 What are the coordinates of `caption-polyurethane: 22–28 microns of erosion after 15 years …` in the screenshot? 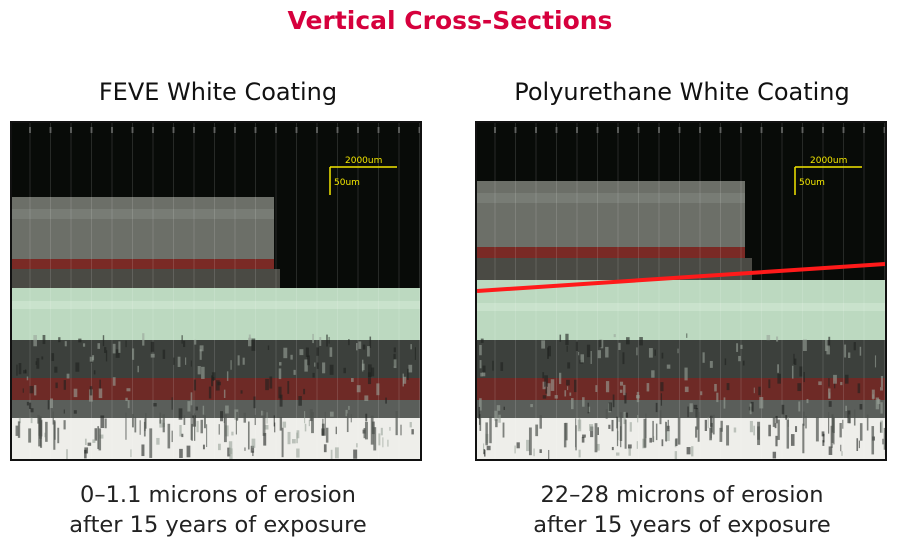 It's located at (682, 510).